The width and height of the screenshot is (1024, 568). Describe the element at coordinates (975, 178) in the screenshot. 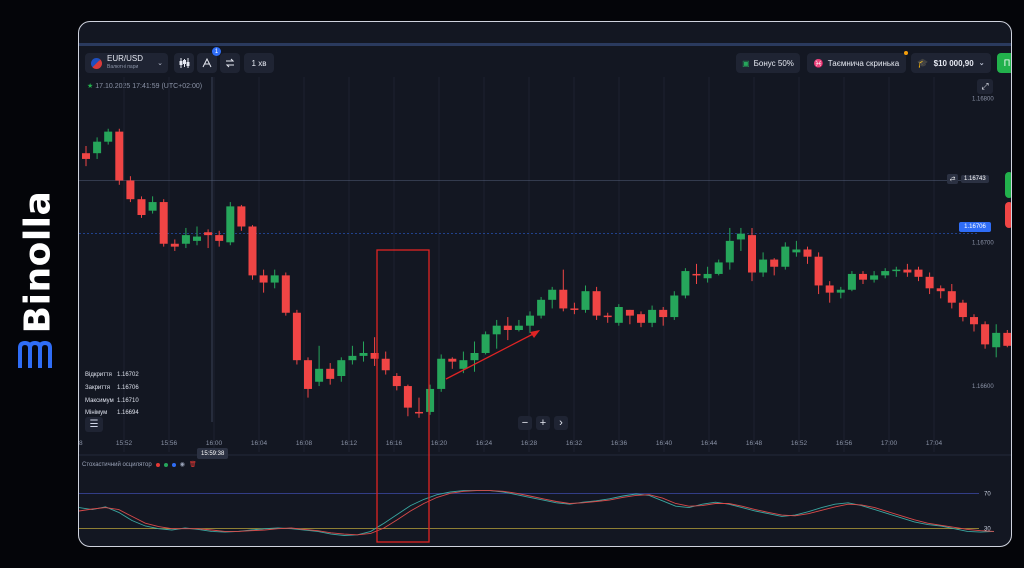

I see `crosshair-price: 1.16743` at that location.